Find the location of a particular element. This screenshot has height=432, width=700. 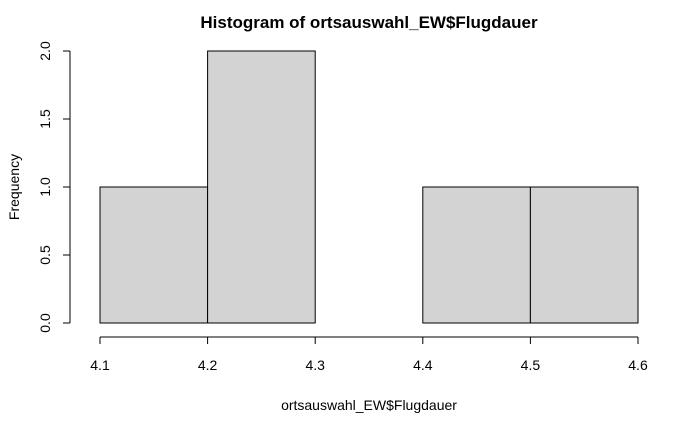

y-axis-label: Frequency is located at coordinates (14, 187).